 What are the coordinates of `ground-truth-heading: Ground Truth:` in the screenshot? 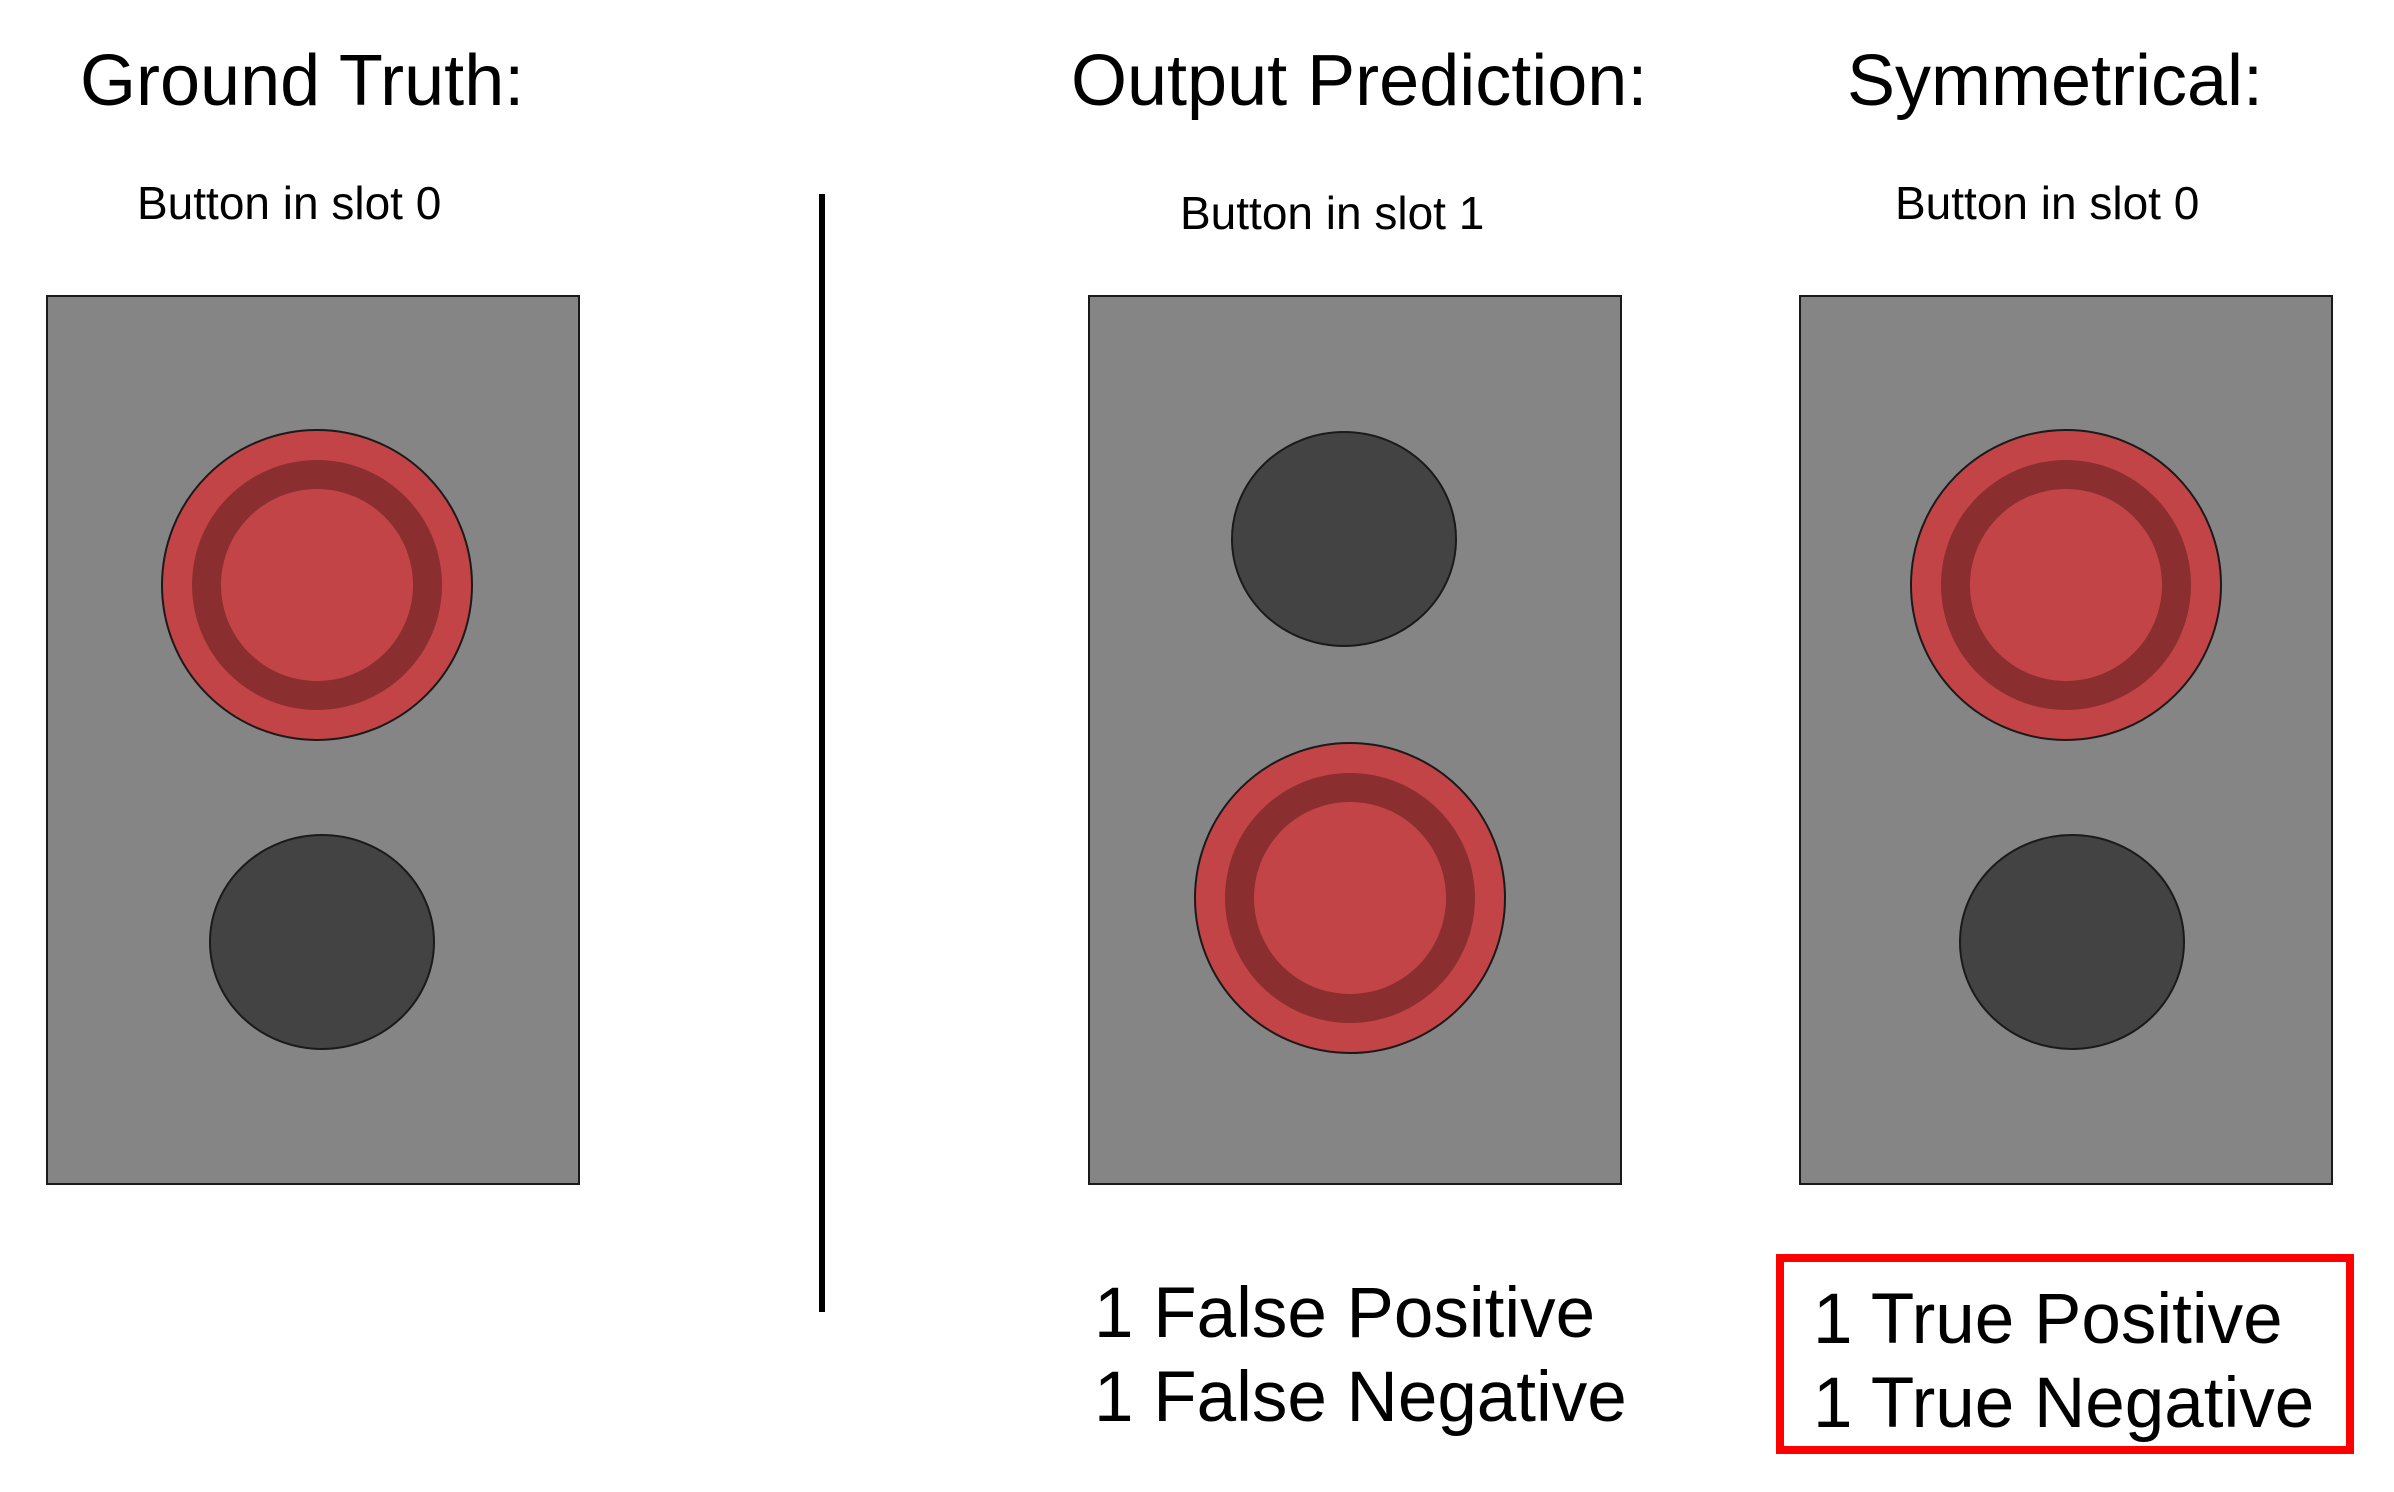 It's located at (302, 81).